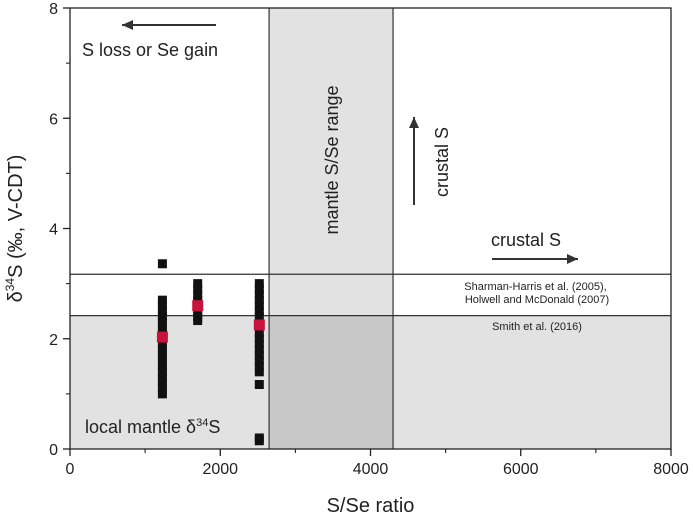 Image resolution: width=693 pixels, height=516 pixels. What do you see at coordinates (332, 159) in the screenshot?
I see `mantle-range-label: mantle S/Se range` at bounding box center [332, 159].